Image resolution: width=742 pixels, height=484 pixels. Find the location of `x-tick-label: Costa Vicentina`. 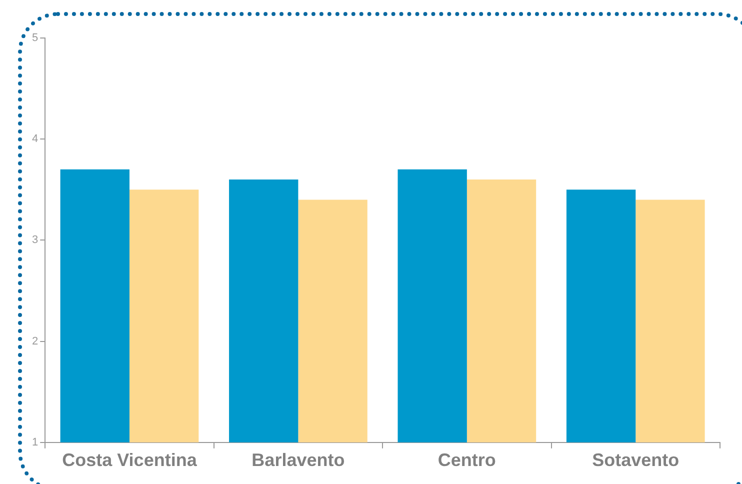

x-tick-label: Costa Vicentina is located at coordinates (130, 460).